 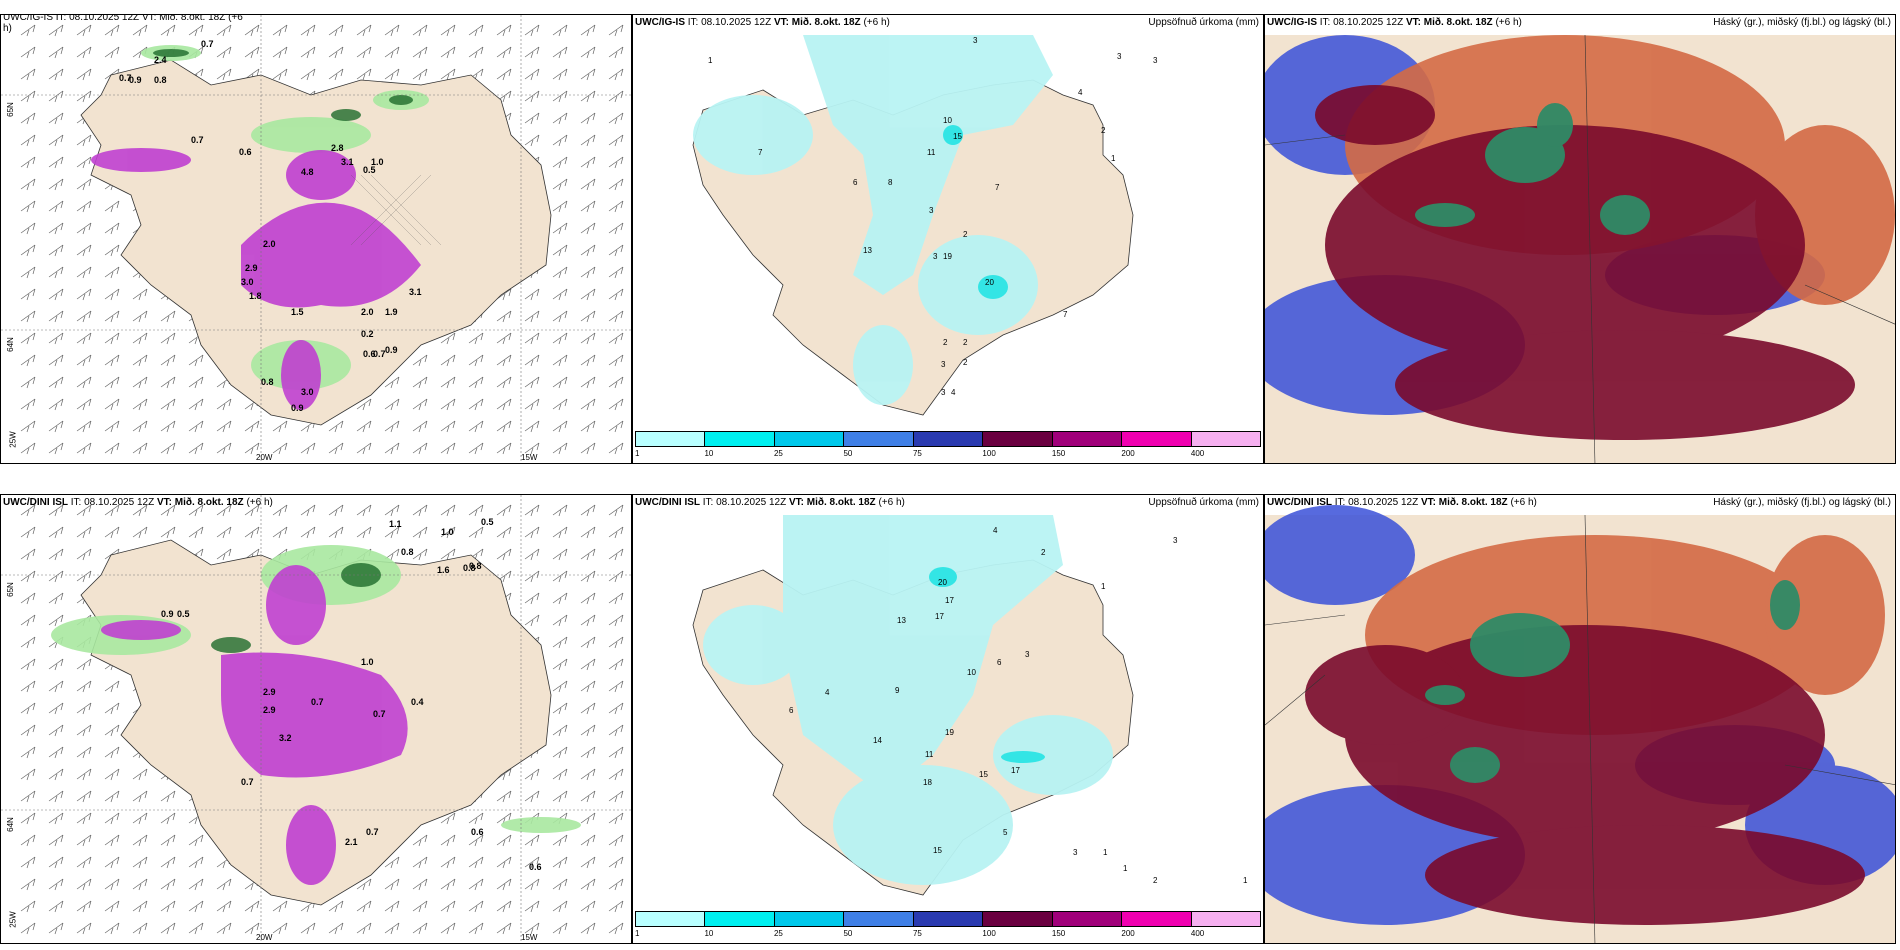 I want to click on precip-right-label-row2: Uppsöfnuð úrkoma (mm), so click(x=1203, y=502).